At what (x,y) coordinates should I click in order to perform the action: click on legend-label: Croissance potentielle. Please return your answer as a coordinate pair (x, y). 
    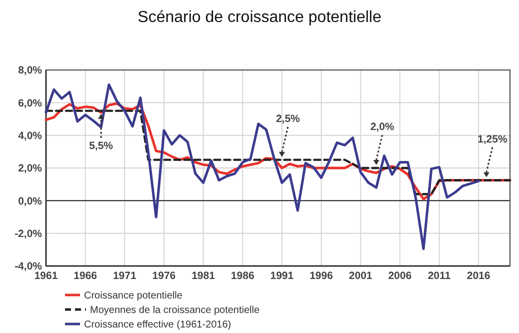
    Looking at the image, I should click on (133, 296).